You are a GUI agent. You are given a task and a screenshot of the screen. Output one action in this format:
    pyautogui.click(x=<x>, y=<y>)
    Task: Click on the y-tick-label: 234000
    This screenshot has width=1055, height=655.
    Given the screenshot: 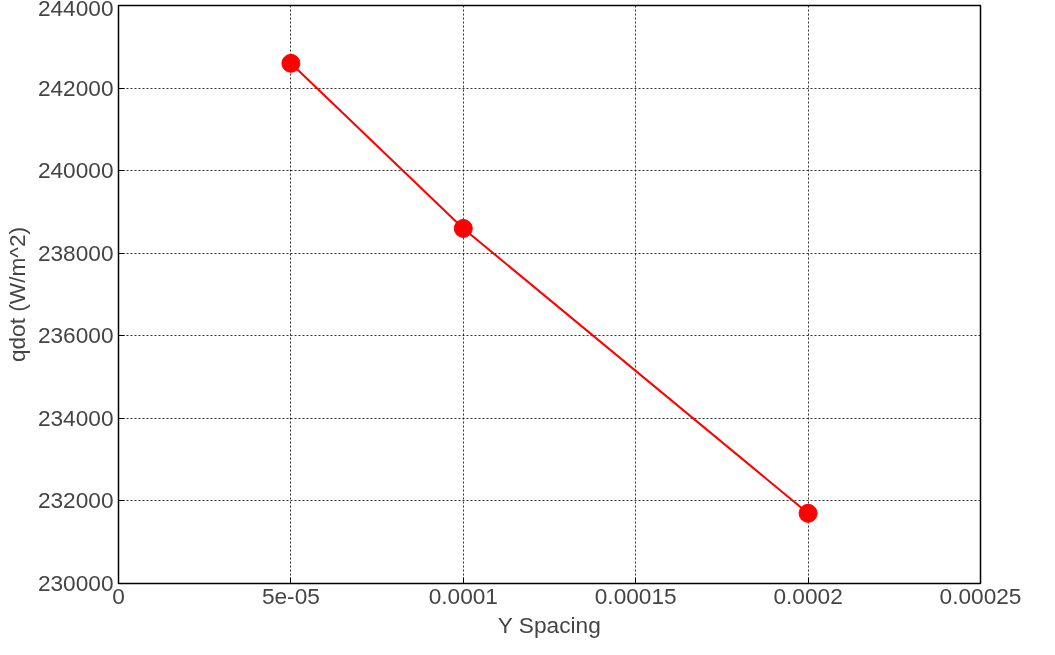 What is the action you would take?
    pyautogui.click(x=75, y=417)
    